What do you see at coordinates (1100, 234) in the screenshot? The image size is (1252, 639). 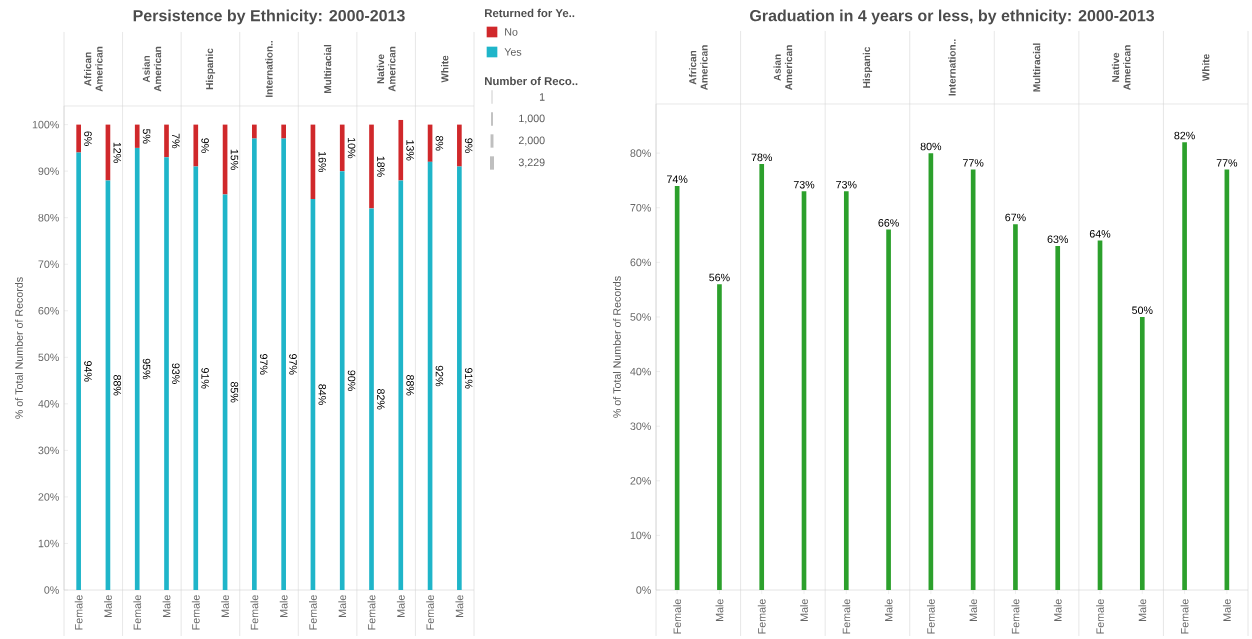 I see `data-label: 64%` at bounding box center [1100, 234].